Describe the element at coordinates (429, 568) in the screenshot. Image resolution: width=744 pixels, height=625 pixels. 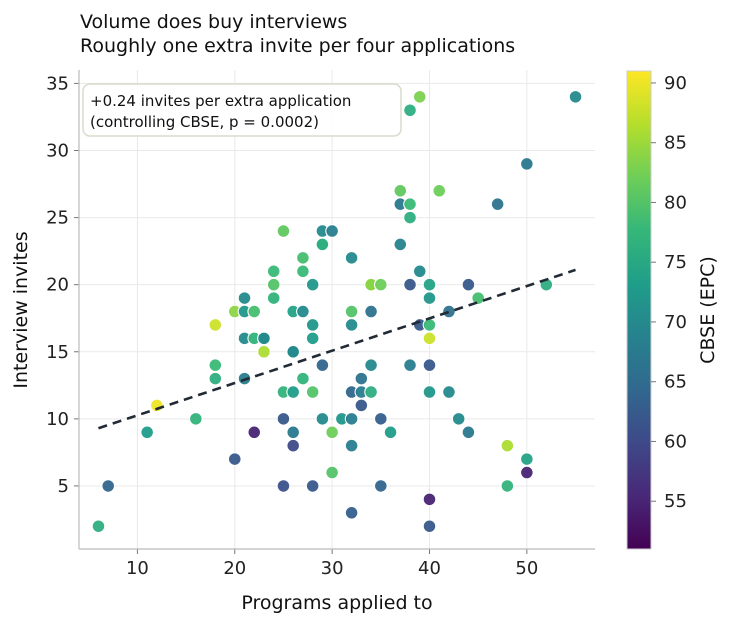
I see `x-tick-label: 40` at that location.